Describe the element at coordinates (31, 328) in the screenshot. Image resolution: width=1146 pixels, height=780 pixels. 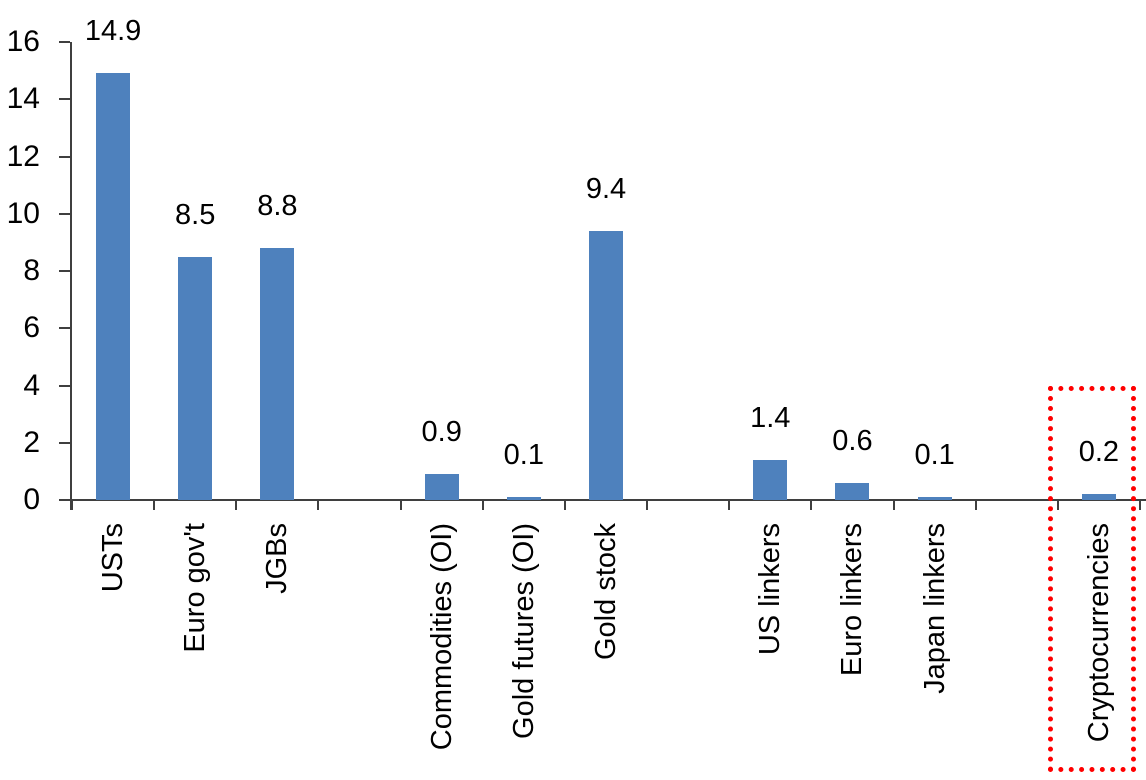
I see `y-tick-label: 6` at that location.